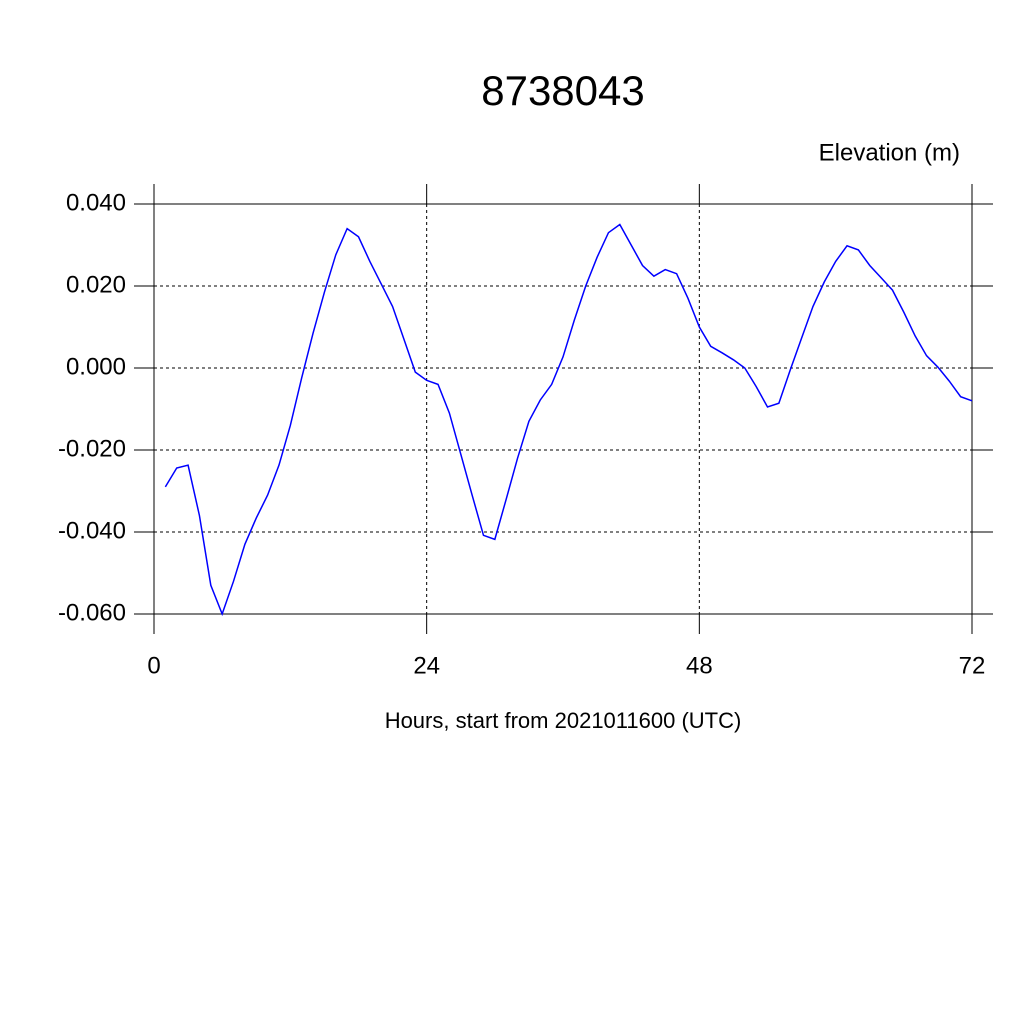 The width and height of the screenshot is (1024, 1024). Describe the element at coordinates (972, 665) in the screenshot. I see `x-tick-label: 72` at that location.